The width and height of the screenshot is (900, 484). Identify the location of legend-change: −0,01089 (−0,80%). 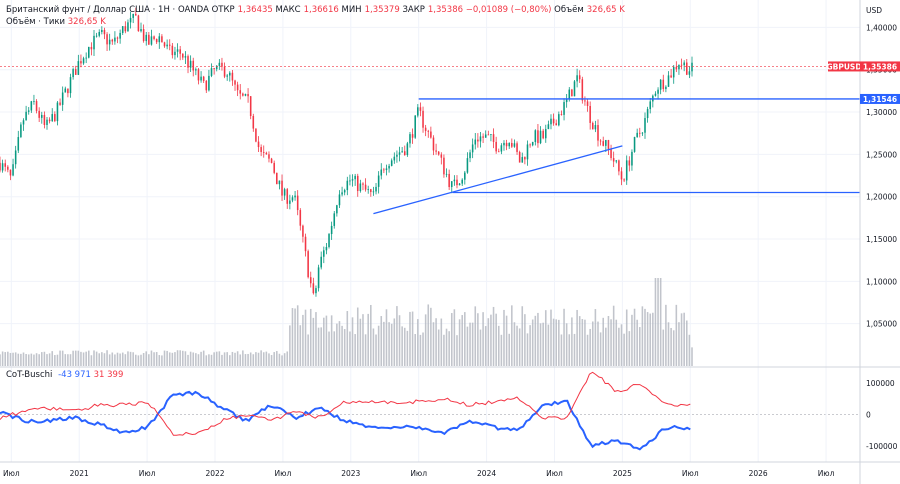
(508, 10).